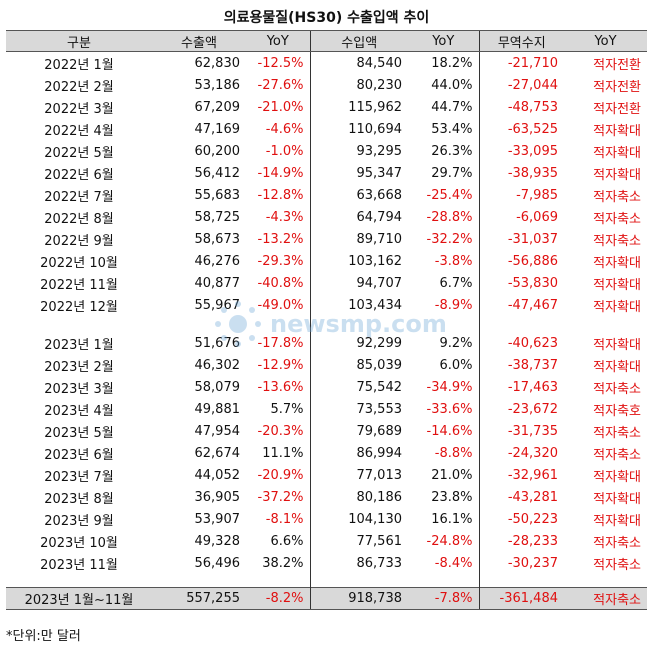 Image resolution: width=653 pixels, height=646 pixels. What do you see at coordinates (217, 107) in the screenshot?
I see `export-cell: 67,209` at bounding box center [217, 107].